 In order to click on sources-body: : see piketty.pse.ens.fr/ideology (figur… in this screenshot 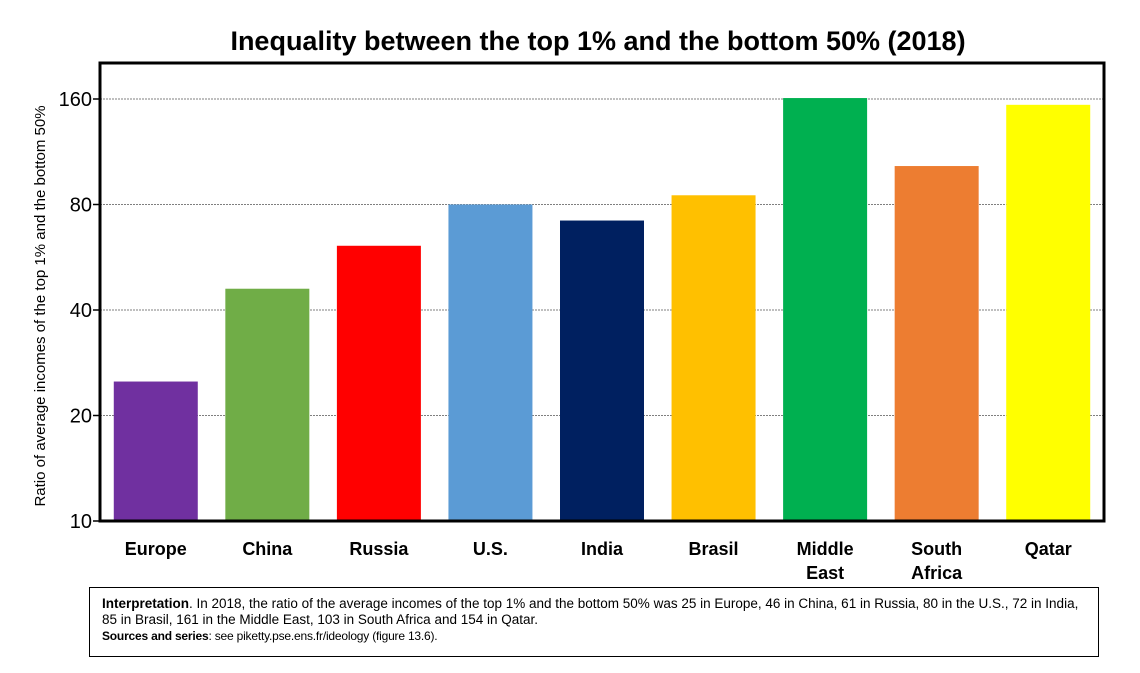, I will do `click(323, 636)`.